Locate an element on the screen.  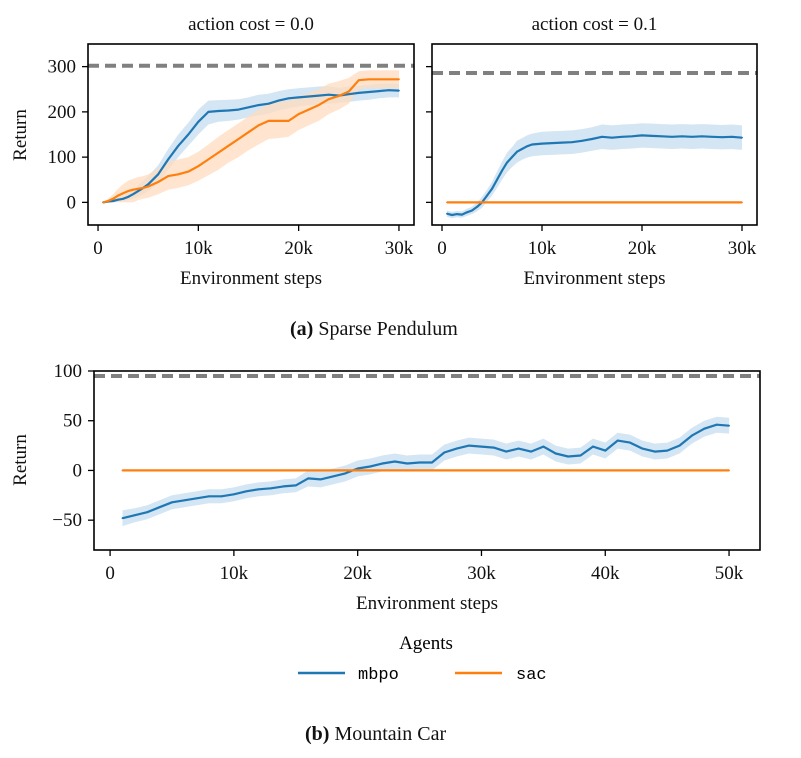
y-tick-label: −50 is located at coordinates (67, 520).